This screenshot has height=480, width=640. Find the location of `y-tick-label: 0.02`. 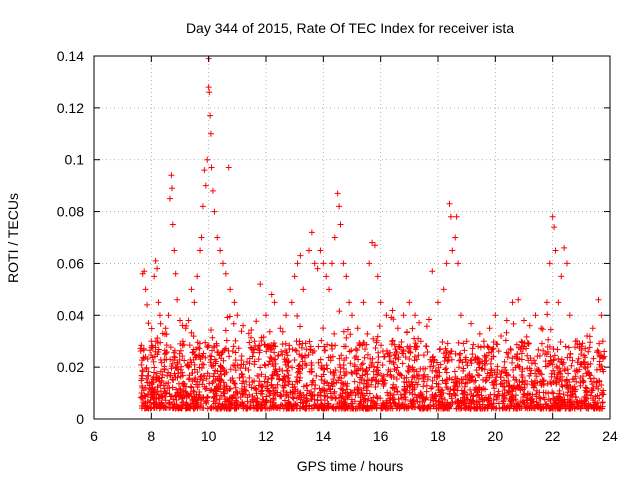

y-tick-label: 0.02 is located at coordinates (70, 367).